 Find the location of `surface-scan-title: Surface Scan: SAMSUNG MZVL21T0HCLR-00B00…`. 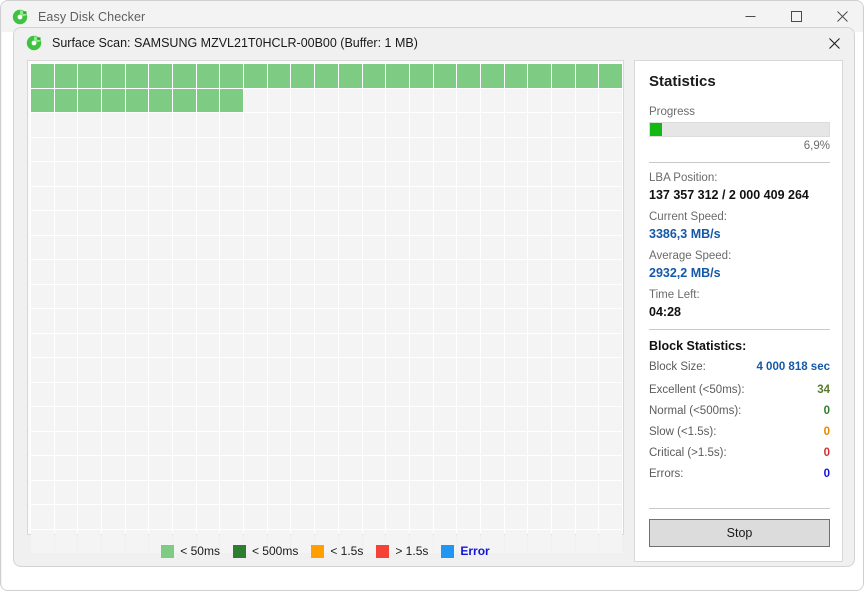

surface-scan-title: Surface Scan: SAMSUNG MZVL21T0HCLR-00B00… is located at coordinates (235, 43).